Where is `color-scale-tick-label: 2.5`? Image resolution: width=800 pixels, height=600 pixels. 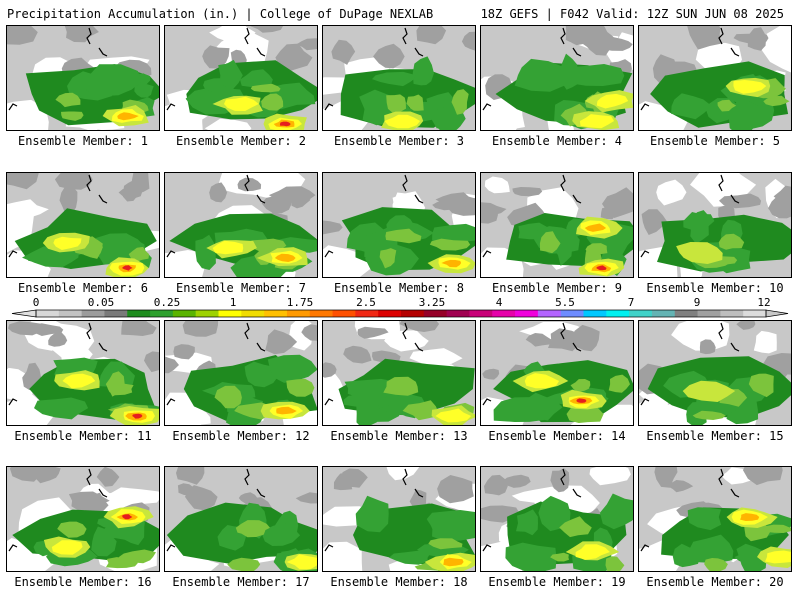 color-scale-tick-label: 2.5 is located at coordinates (366, 302).